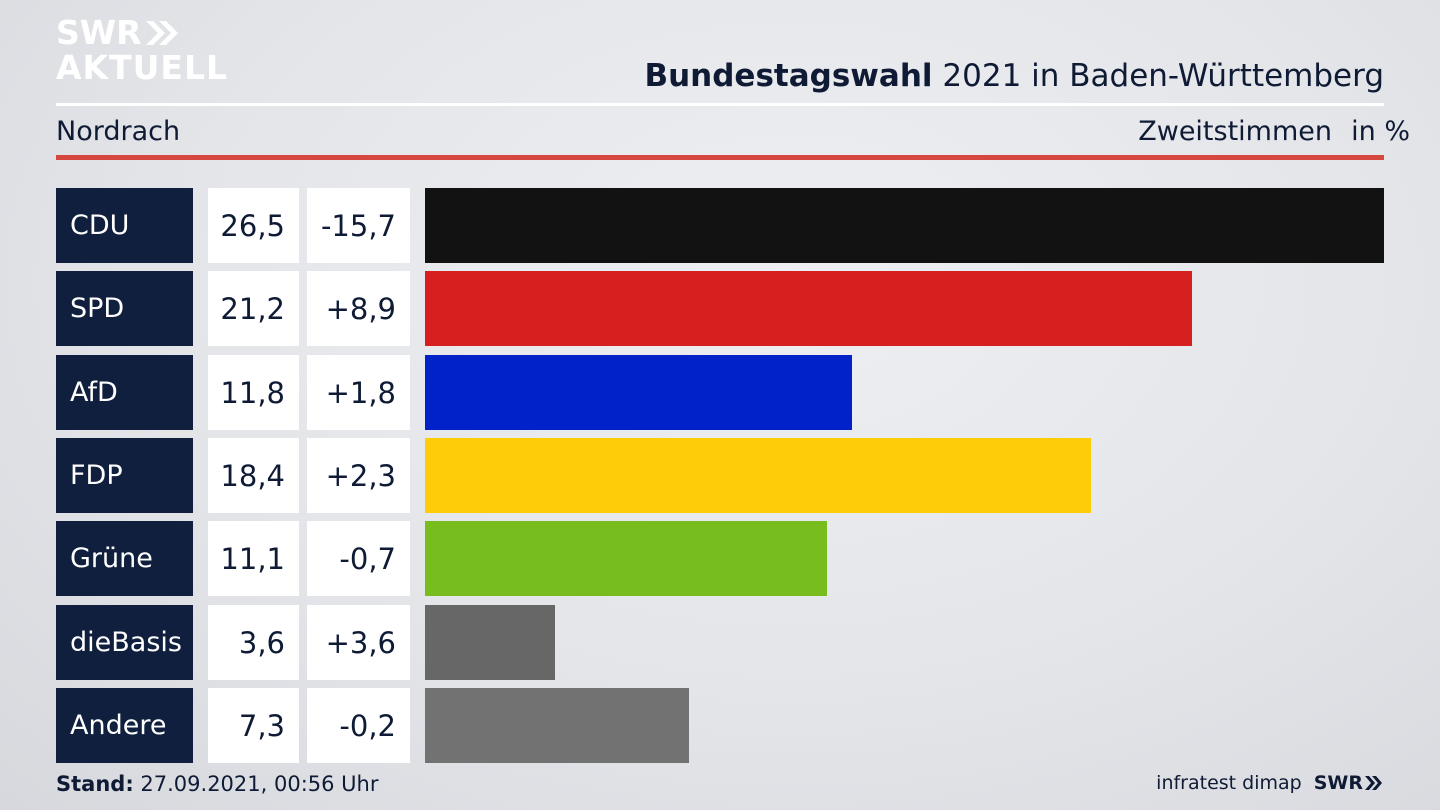  I want to click on accent-divider, so click(720, 157).